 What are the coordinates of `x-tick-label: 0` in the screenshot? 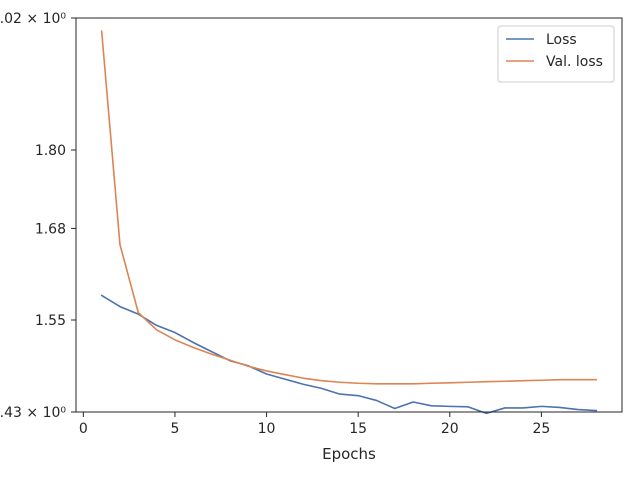 It's located at (83, 429).